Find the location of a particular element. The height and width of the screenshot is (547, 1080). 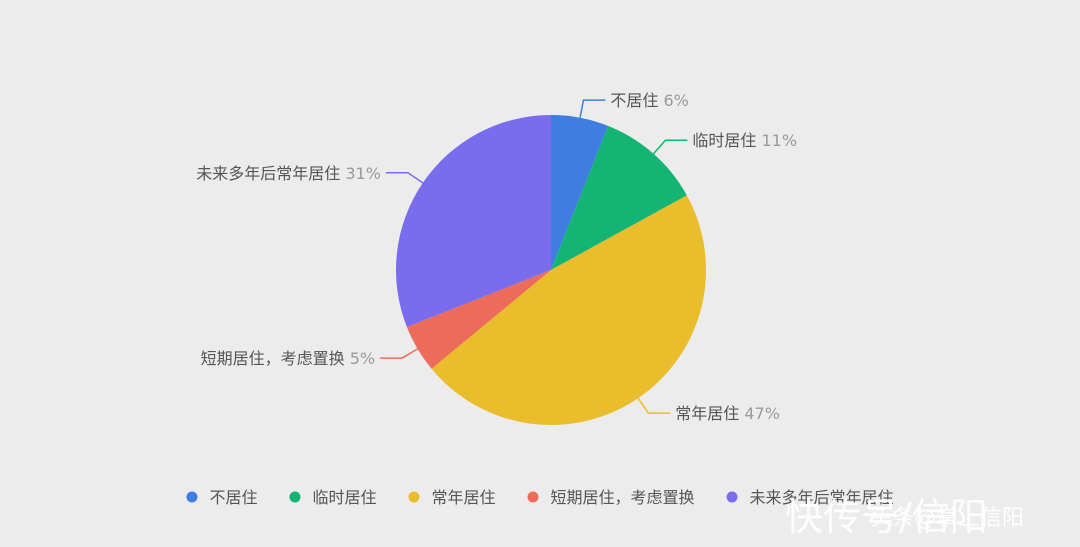

legend-label-2: 临时居住 is located at coordinates (344, 497).